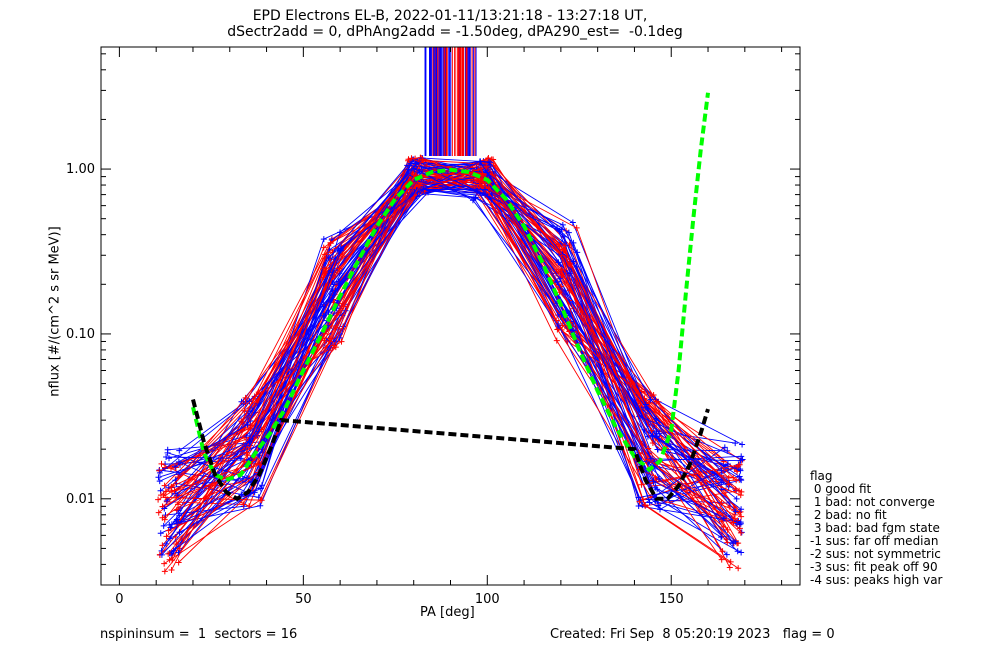  Describe the element at coordinates (119, 599) in the screenshot. I see `x-tick-label: 0` at that location.